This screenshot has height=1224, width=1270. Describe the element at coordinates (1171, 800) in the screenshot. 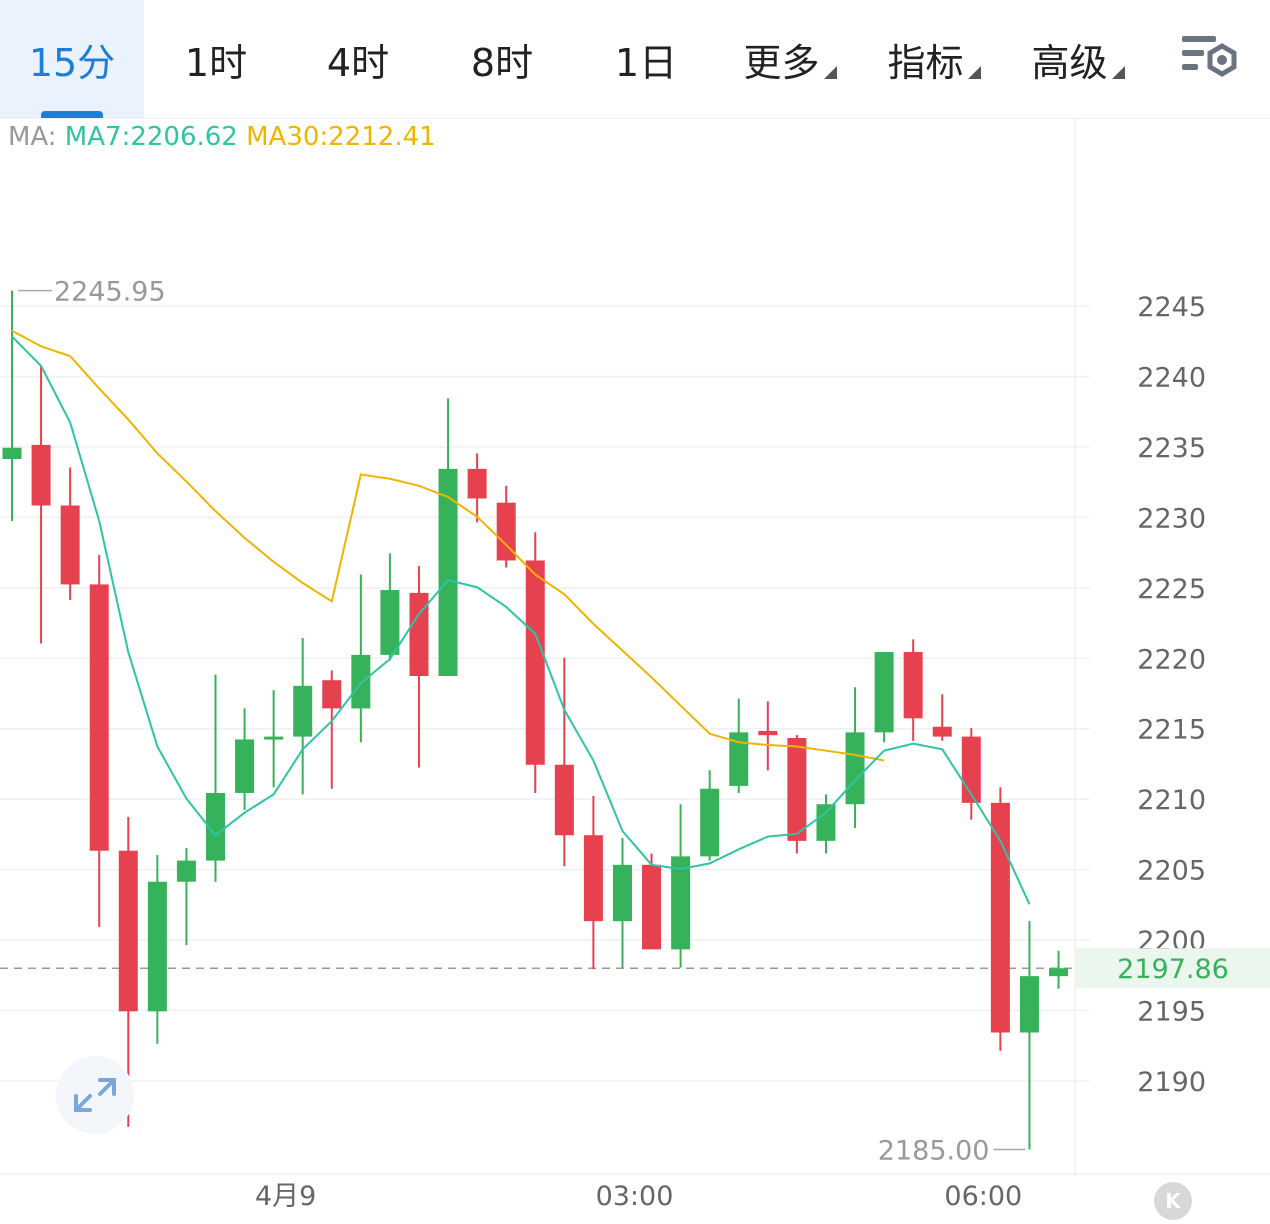

I see `y-tick-label: 2210` at that location.